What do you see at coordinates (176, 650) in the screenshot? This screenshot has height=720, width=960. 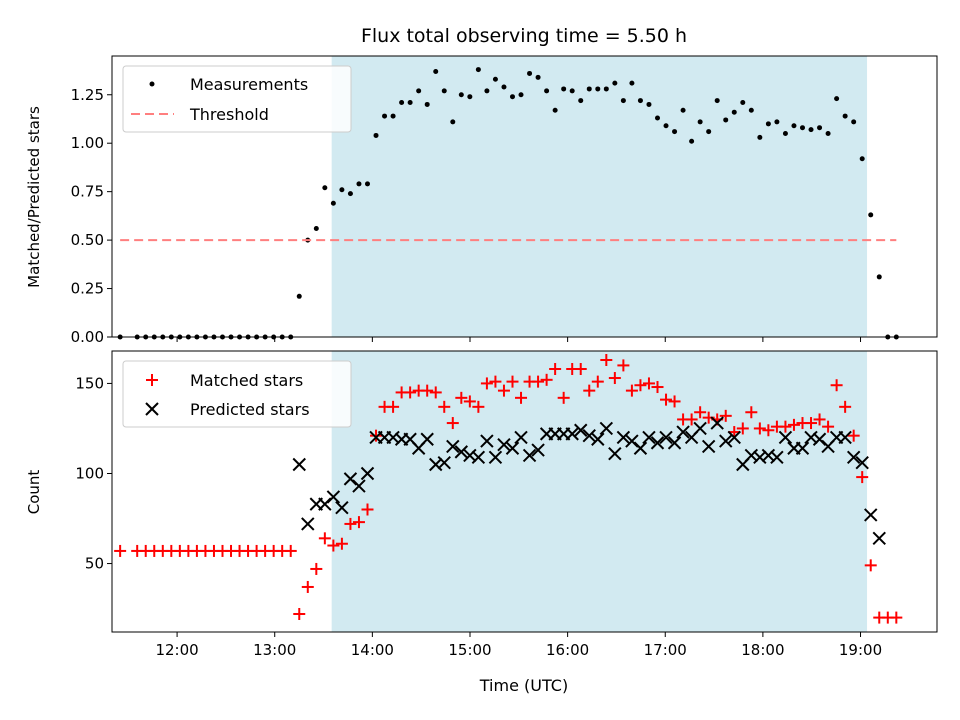 I see `x-tick-label: 12:00` at bounding box center [176, 650].